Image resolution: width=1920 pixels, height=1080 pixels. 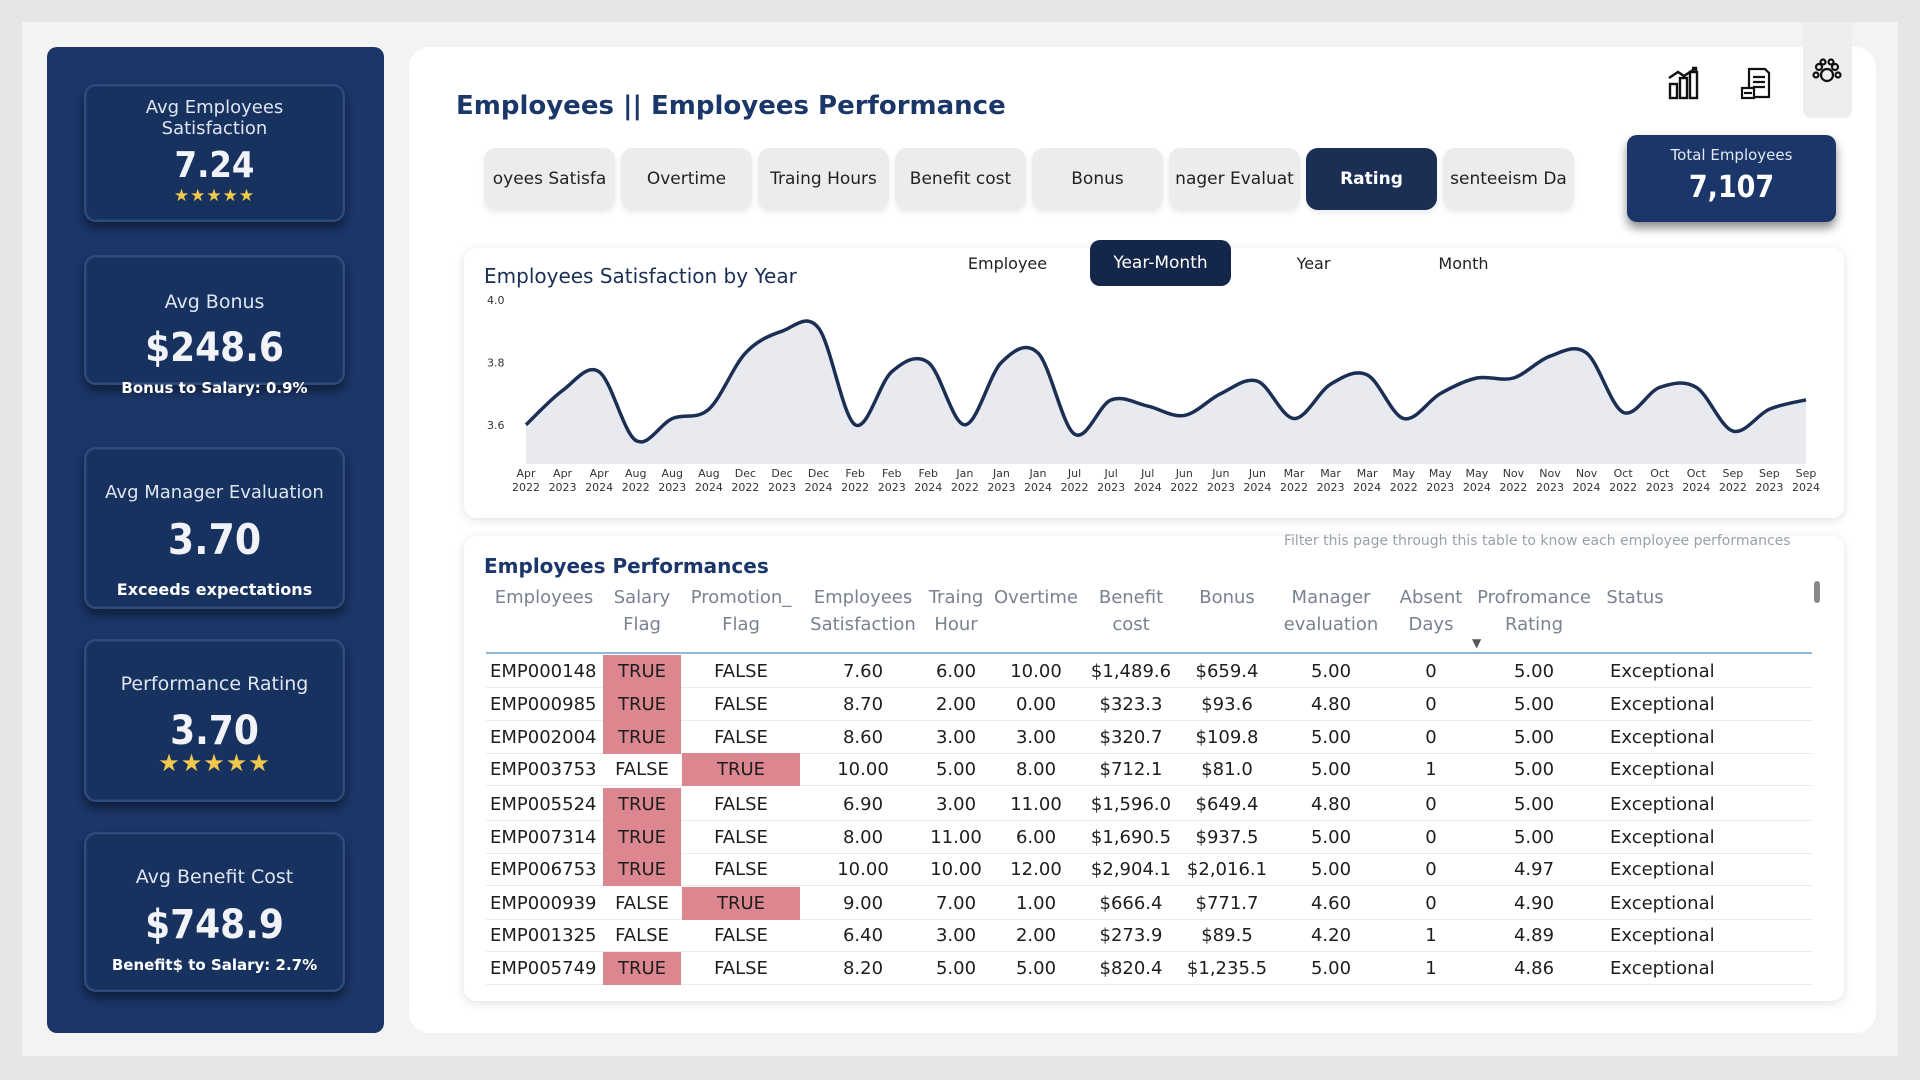 I want to click on column-header: Overtime, so click(x=1036, y=597).